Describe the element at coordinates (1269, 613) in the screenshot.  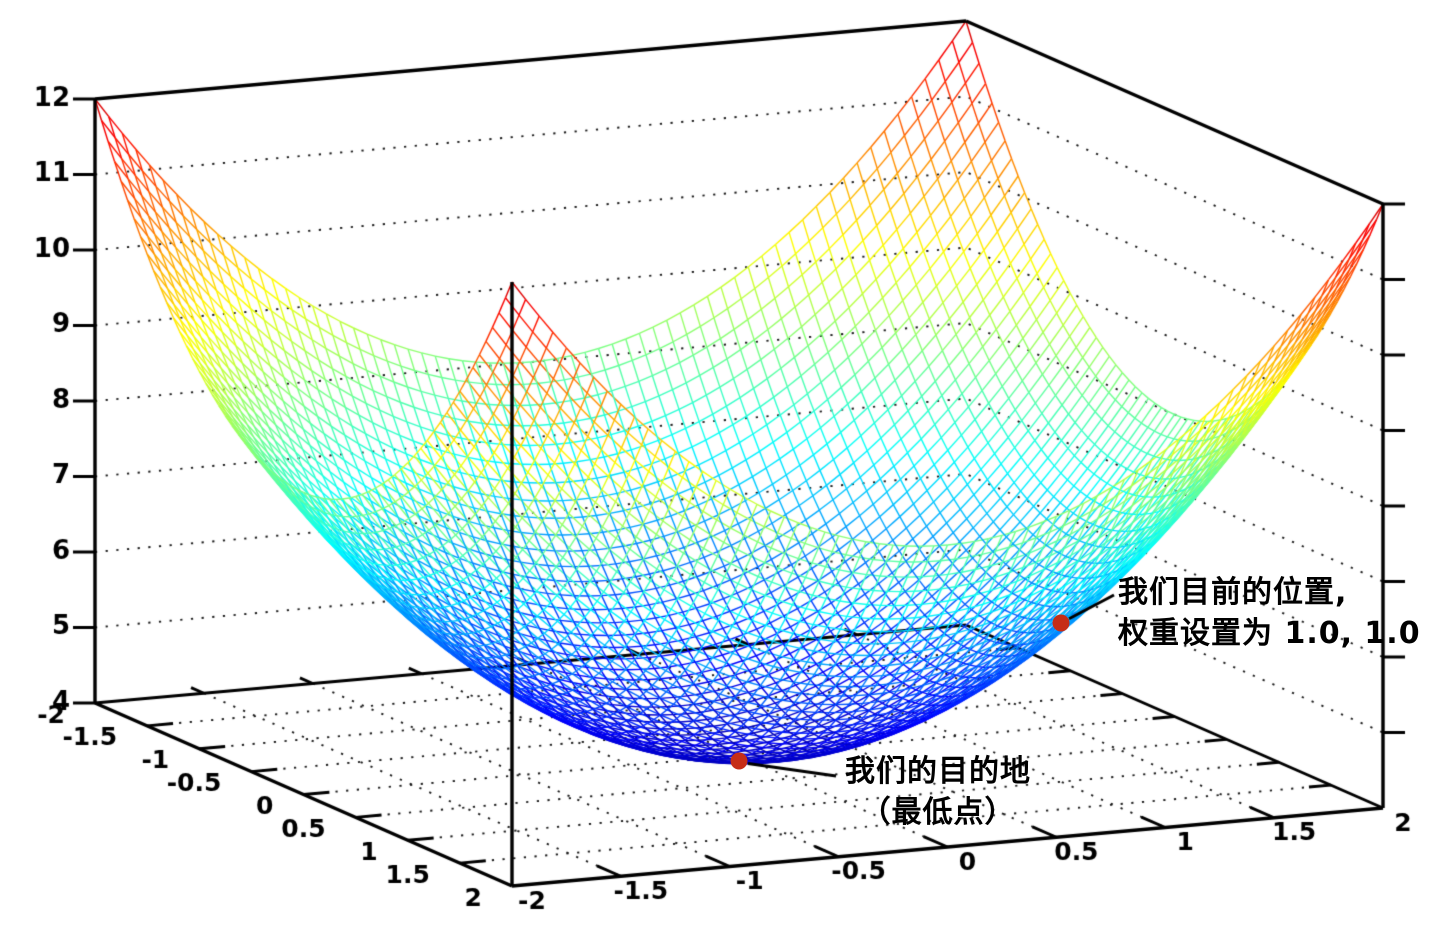
I see `current-position-annotation: 我们目前的位置, 权重设置为 1.0, 1.0` at that location.